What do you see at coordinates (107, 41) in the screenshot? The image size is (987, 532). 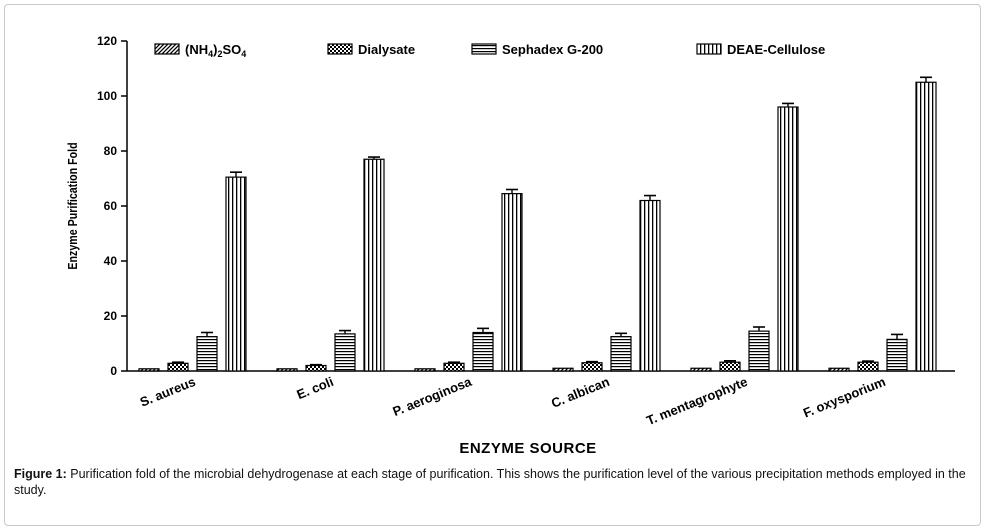 I see `y-tick-label: 120` at bounding box center [107, 41].